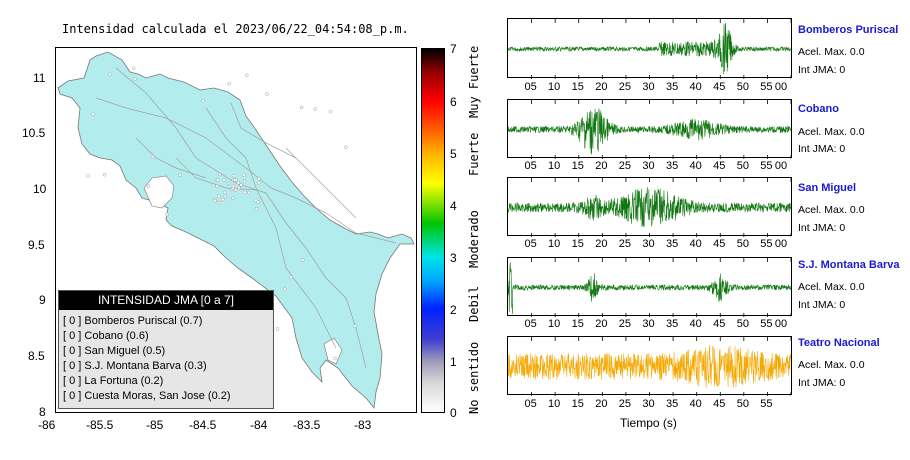  What do you see at coordinates (474, 303) in the screenshot?
I see `colorbar-label: Debil` at bounding box center [474, 303].